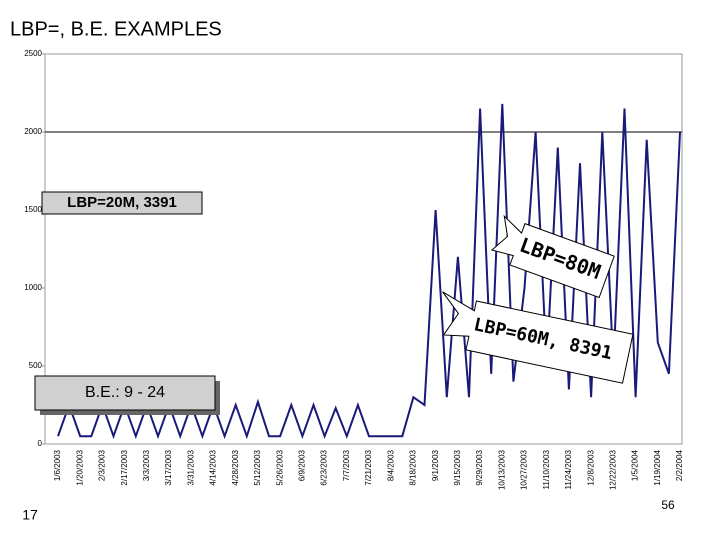 This screenshot has width=720, height=540. Describe the element at coordinates (612, 469) in the screenshot. I see `x-tick-label: 12/22/2003` at that location.